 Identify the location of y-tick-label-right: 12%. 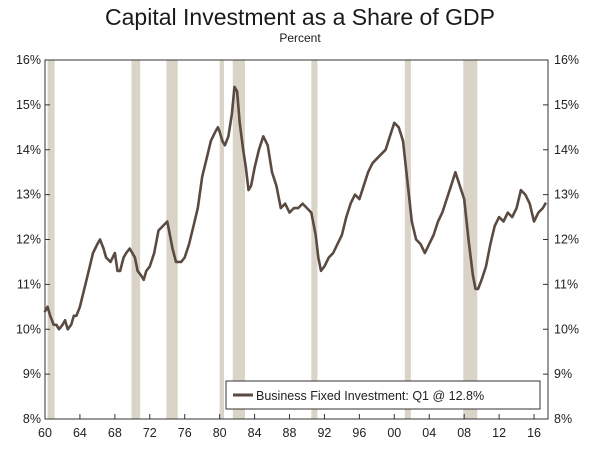
(566, 240).